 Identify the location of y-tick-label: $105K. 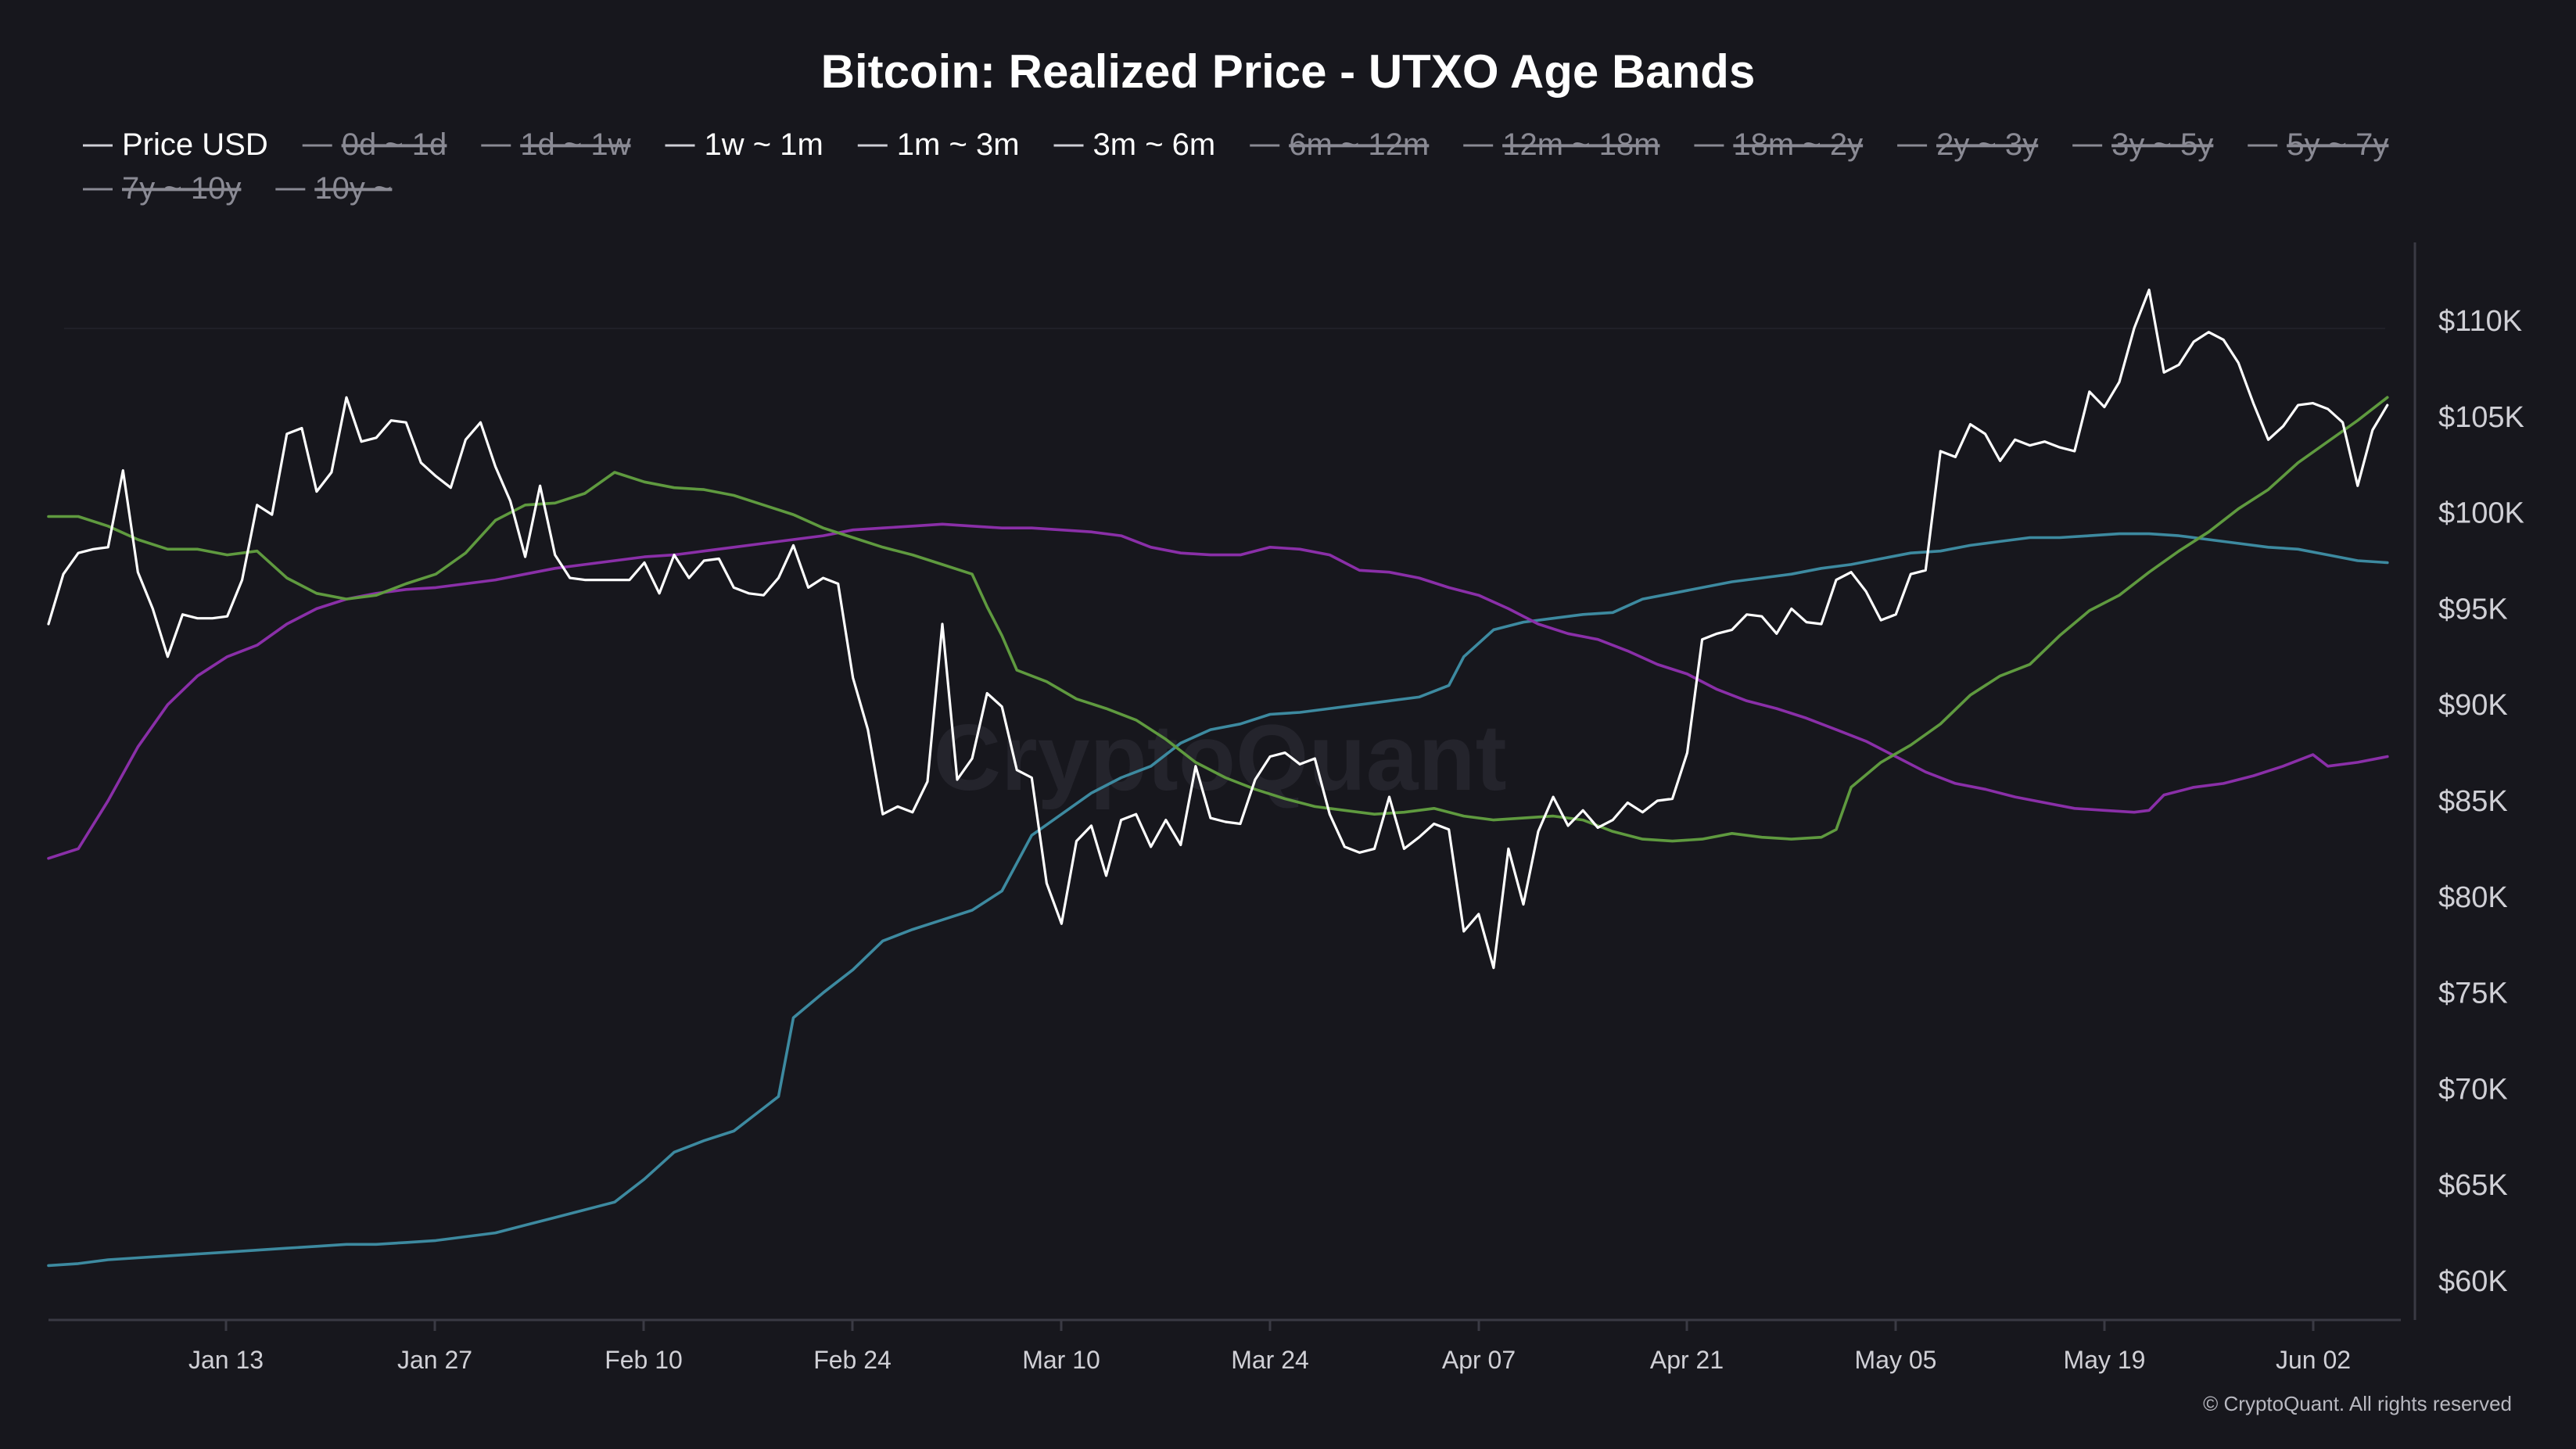
(2481, 417).